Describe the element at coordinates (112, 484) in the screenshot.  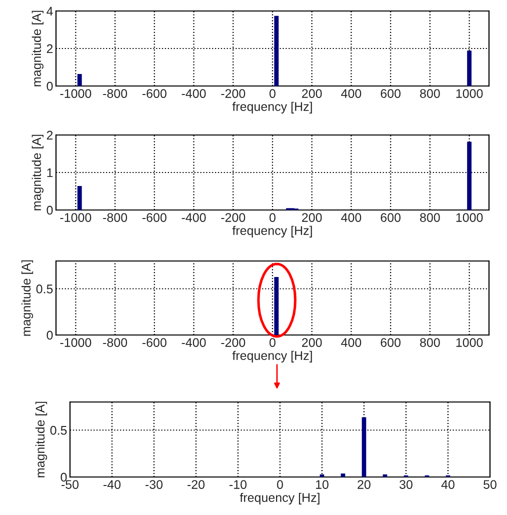
I see `x-tick-label: -40` at that location.